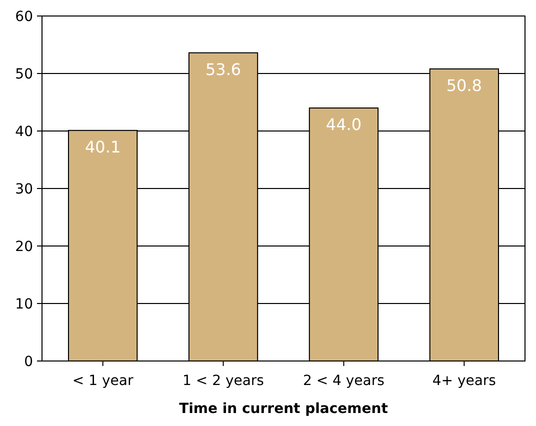  Describe the element at coordinates (24, 74) in the screenshot. I see `y-tick-label: 50` at that location.